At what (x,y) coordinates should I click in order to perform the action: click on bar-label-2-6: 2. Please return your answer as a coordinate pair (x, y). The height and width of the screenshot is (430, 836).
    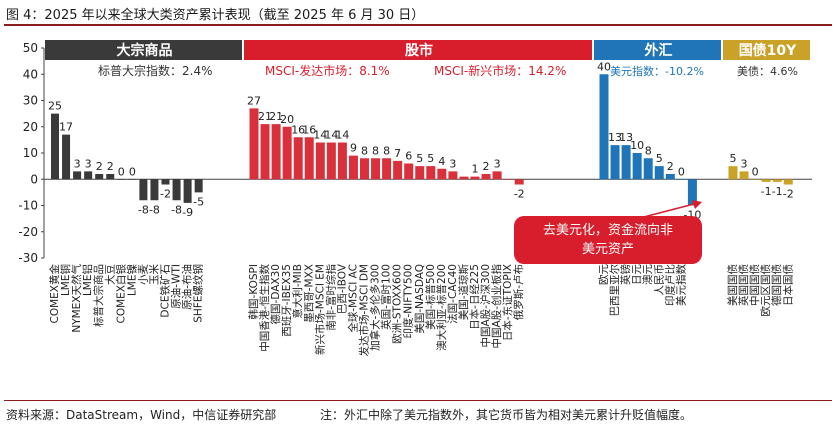
    Looking at the image, I should click on (670, 166).